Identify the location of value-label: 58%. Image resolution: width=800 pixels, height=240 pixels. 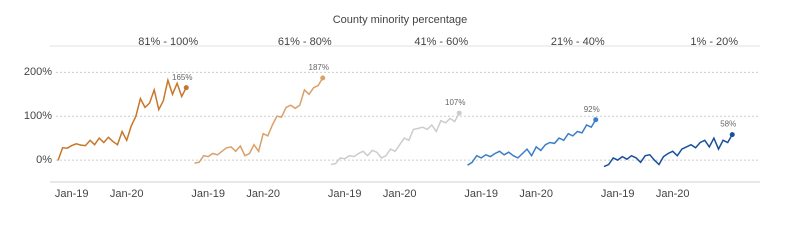
(728, 124).